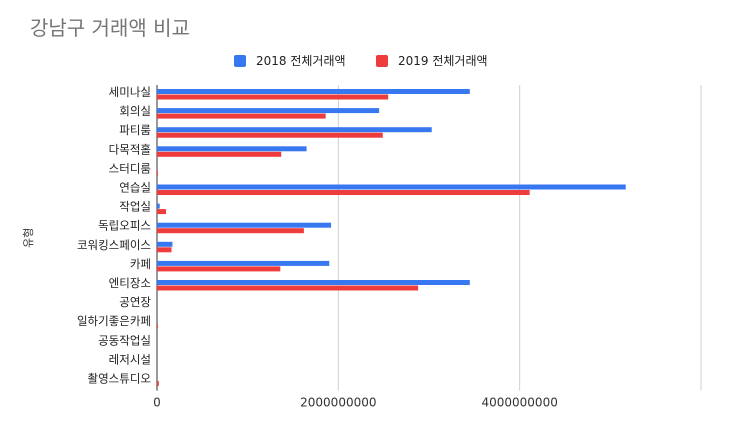  I want to click on y-tick-label: 연습실, so click(135, 188).